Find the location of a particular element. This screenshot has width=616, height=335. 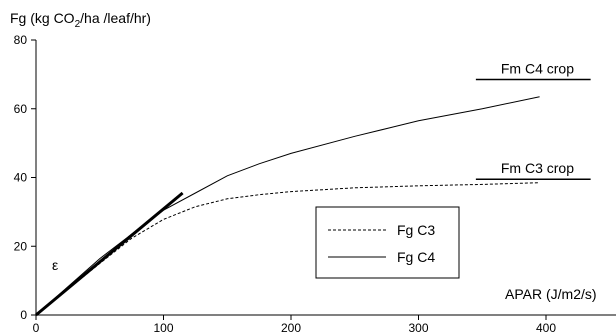

x-tick-label: 100 is located at coordinates (163, 328).